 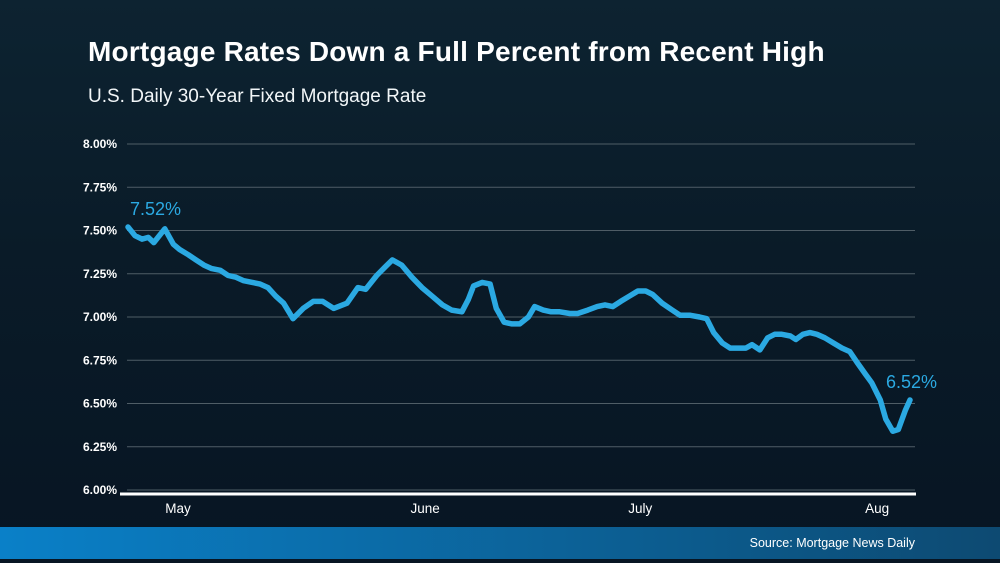 What do you see at coordinates (500, 543) in the screenshot?
I see `source-bar: Source: Mortgage News Daily` at bounding box center [500, 543].